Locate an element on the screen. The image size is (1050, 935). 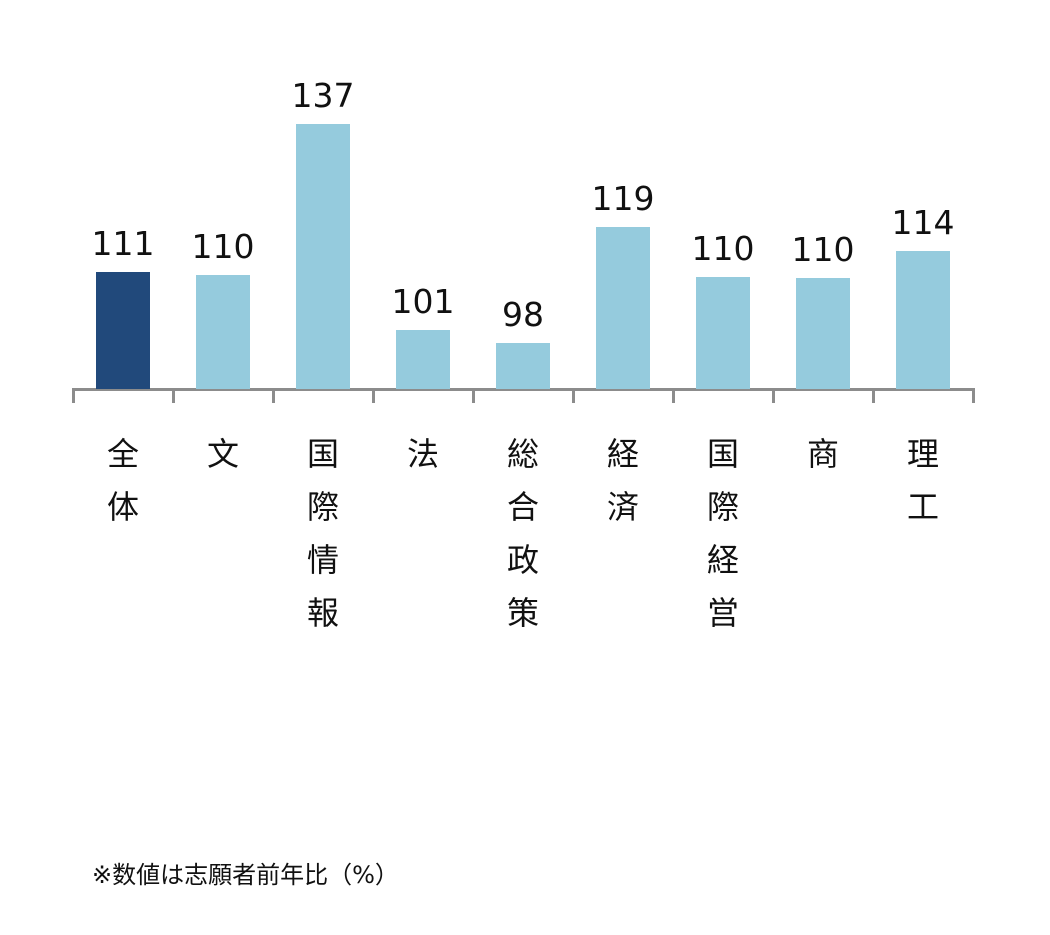
category-char: 報 is located at coordinates (322, 613).